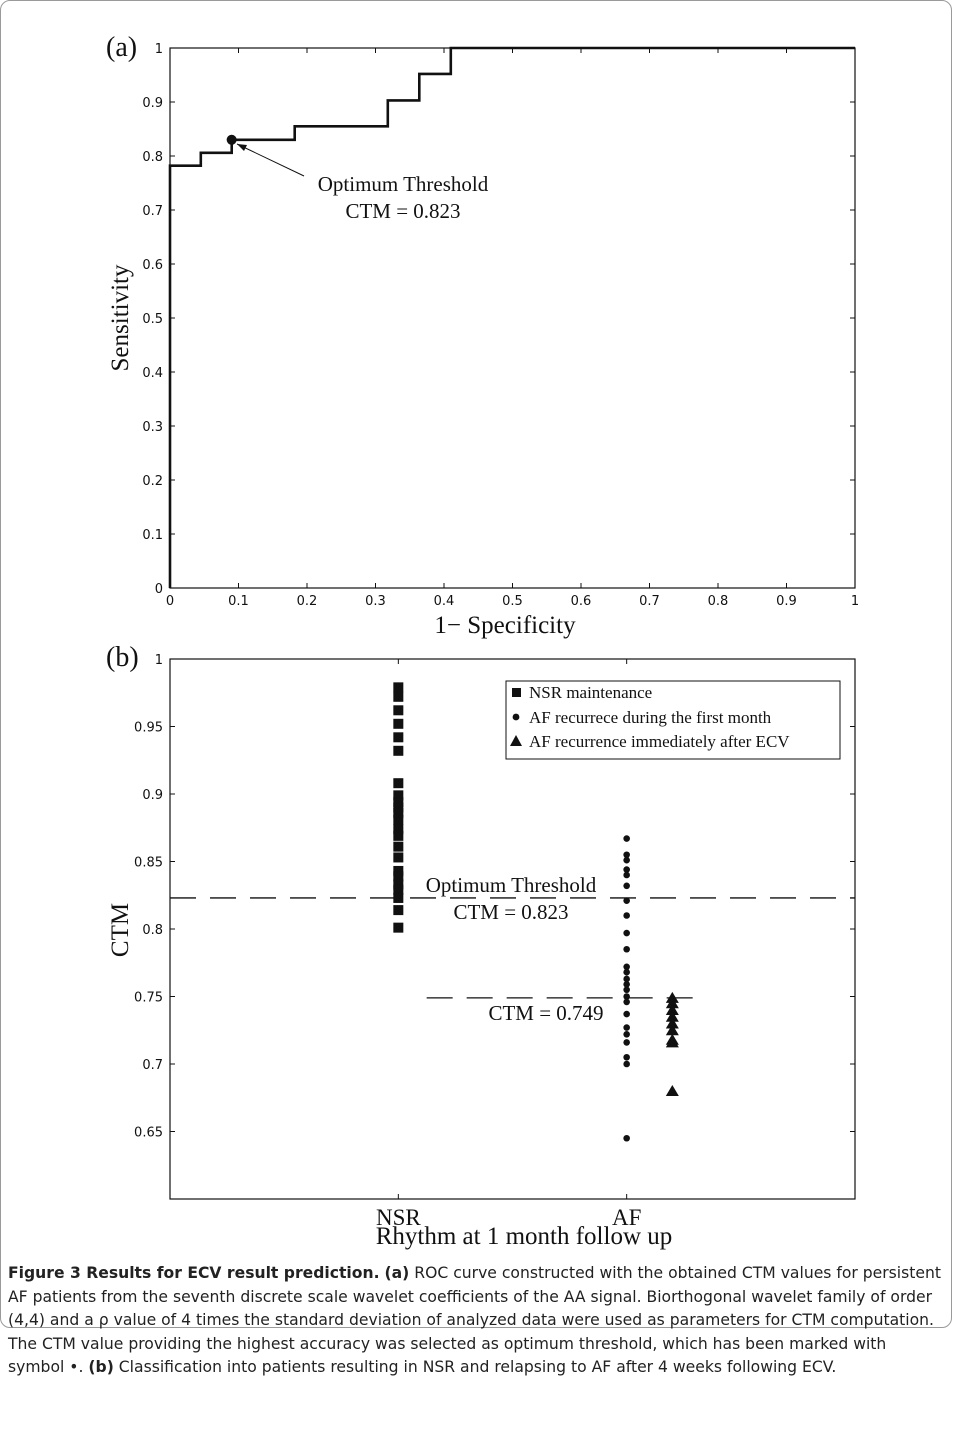  What do you see at coordinates (148, 728) in the screenshot?
I see `ctm-y-tick-label: 0.95` at bounding box center [148, 728].